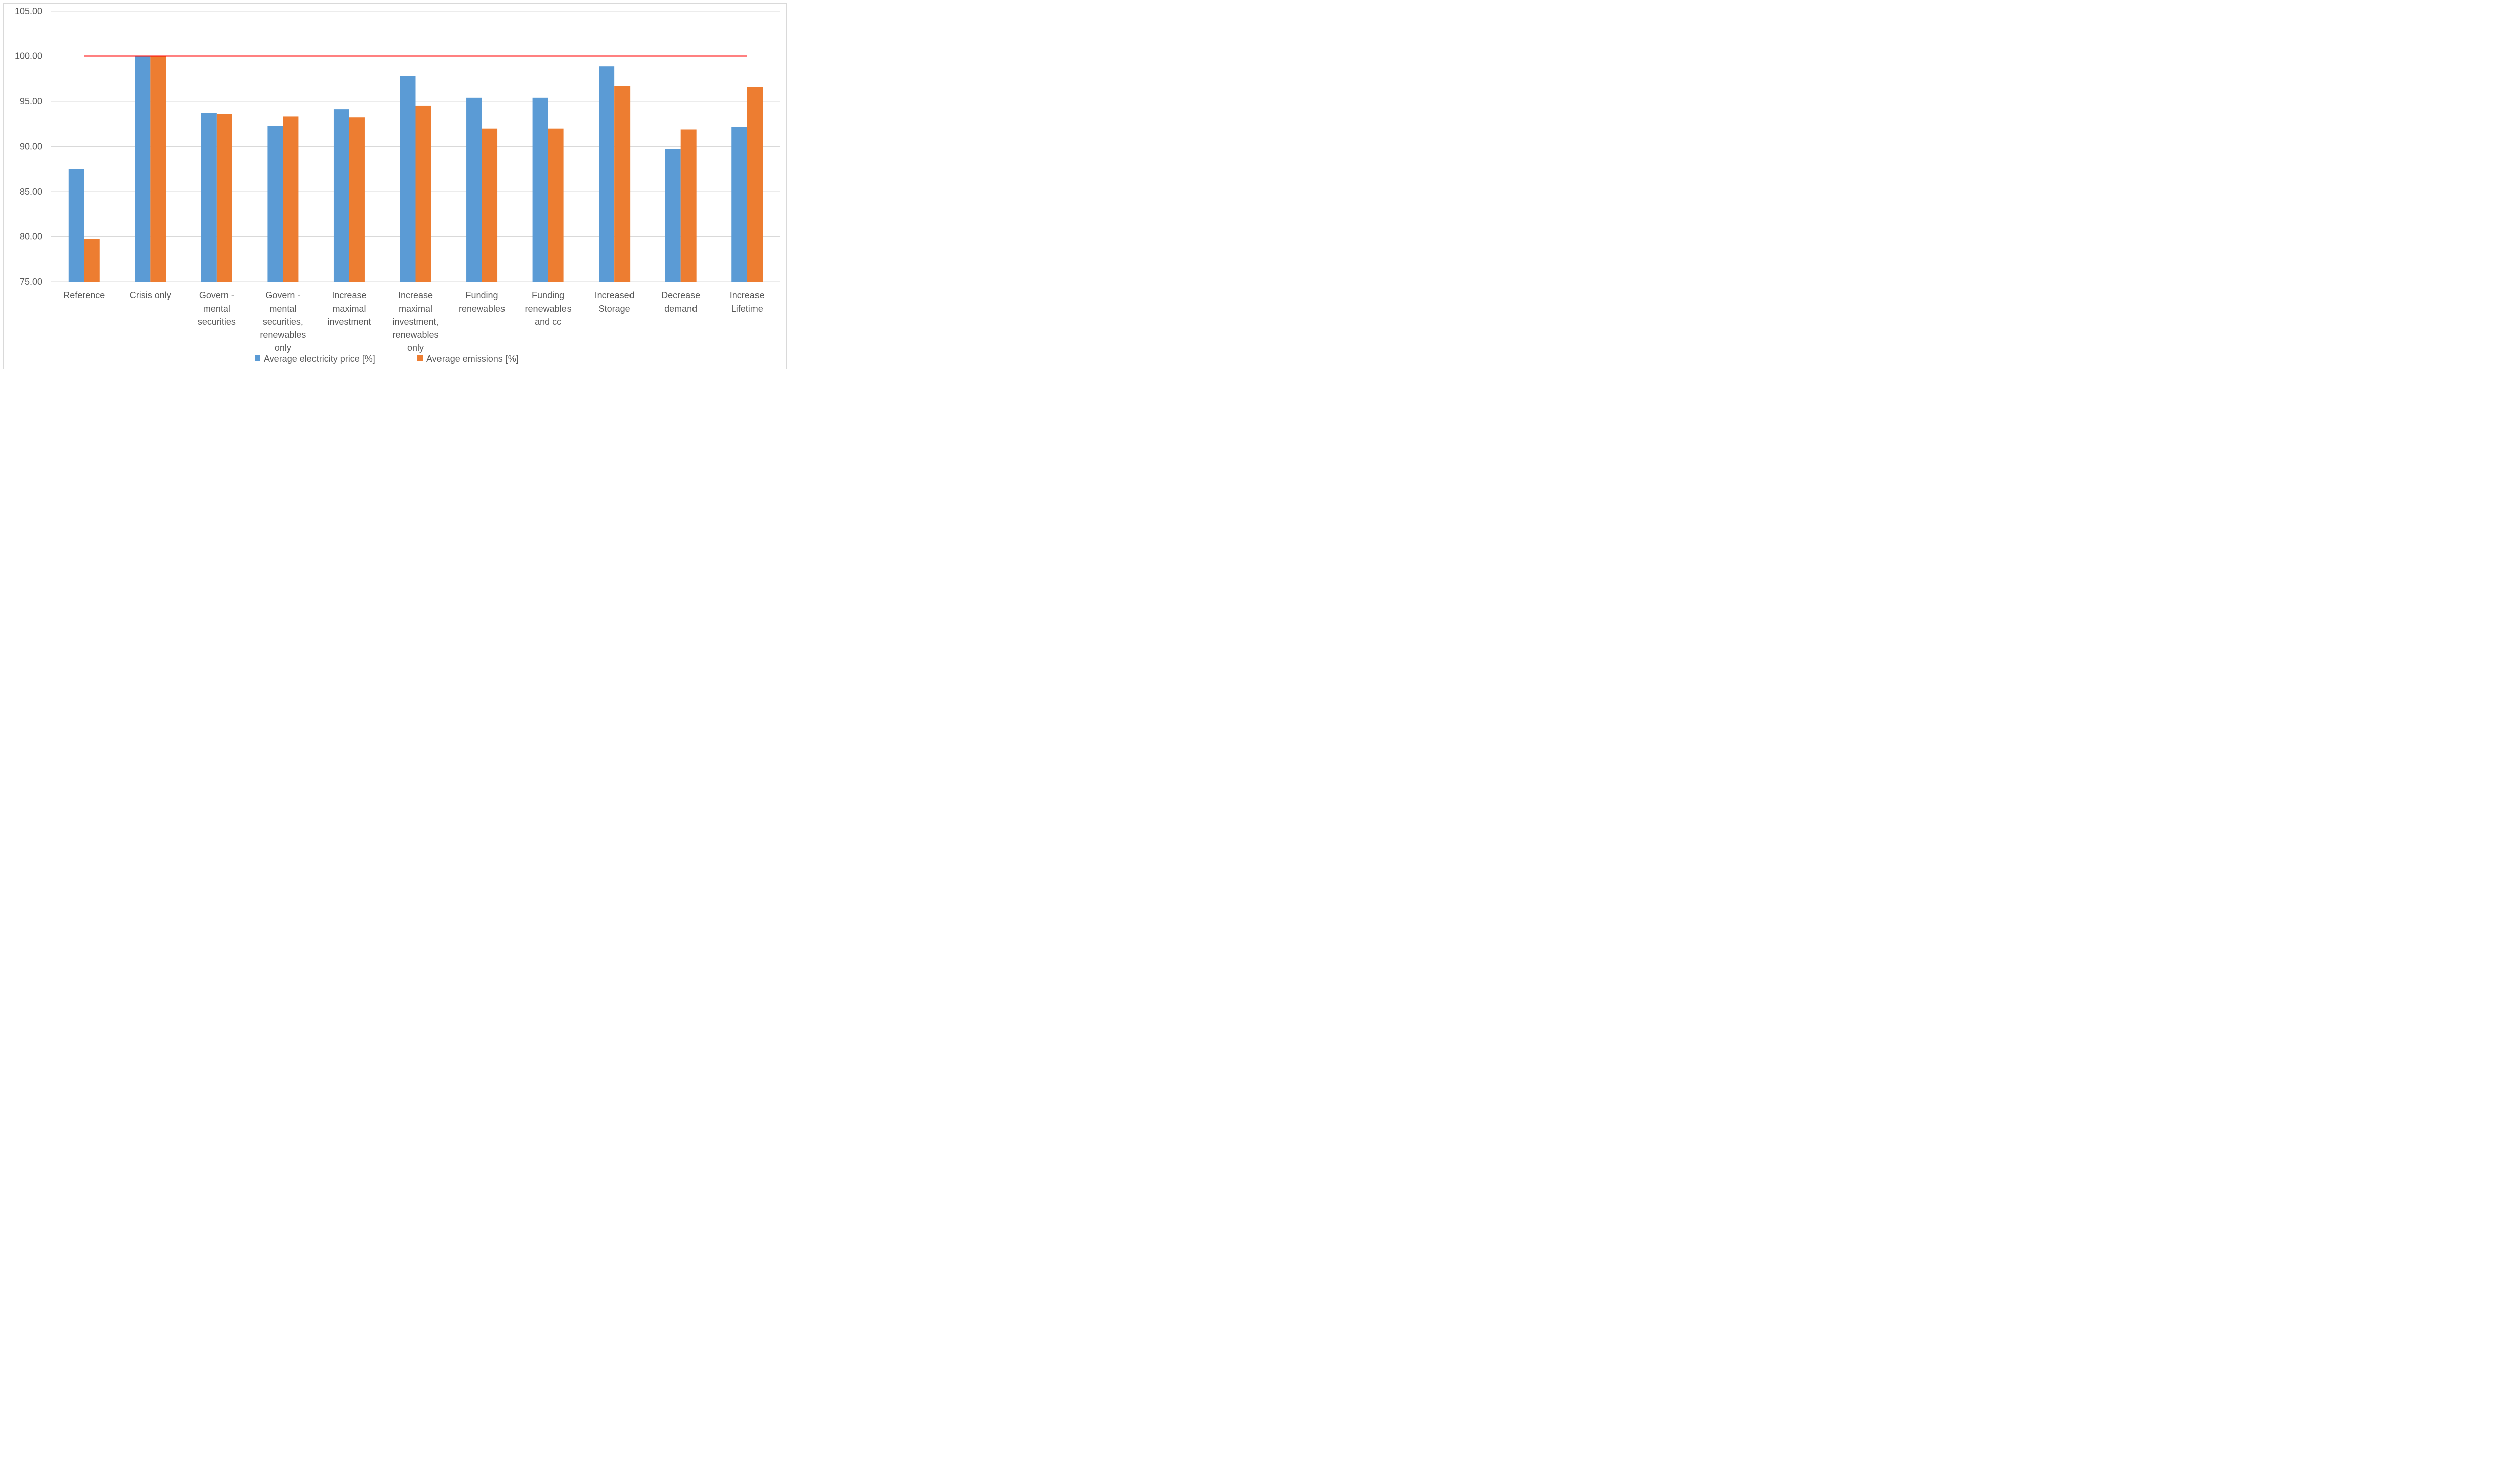 The height and width of the screenshot is (1460, 2520). Describe the element at coordinates (680, 308) in the screenshot. I see `category-label: demand` at that location.